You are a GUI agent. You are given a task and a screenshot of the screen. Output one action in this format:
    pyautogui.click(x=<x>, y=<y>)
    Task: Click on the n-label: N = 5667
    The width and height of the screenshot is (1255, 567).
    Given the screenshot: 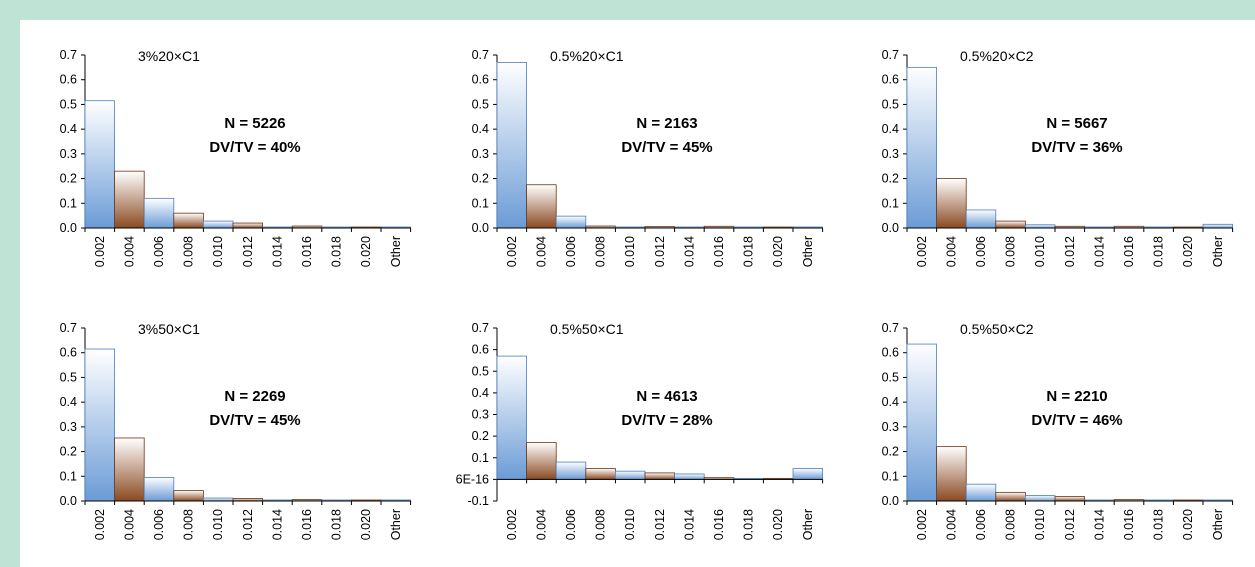 What is the action you would take?
    pyautogui.click(x=1076, y=123)
    